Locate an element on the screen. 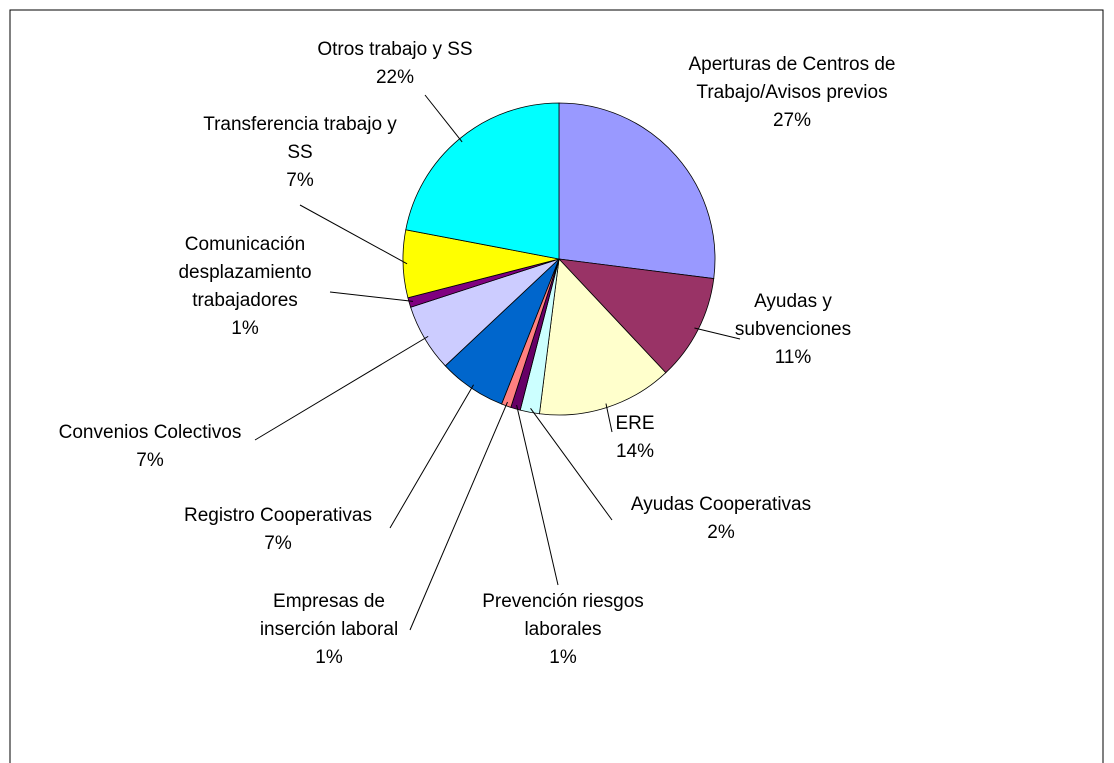 This screenshot has height=763, width=1114. category-label: Ayudas Cooperativas is located at coordinates (721, 504).